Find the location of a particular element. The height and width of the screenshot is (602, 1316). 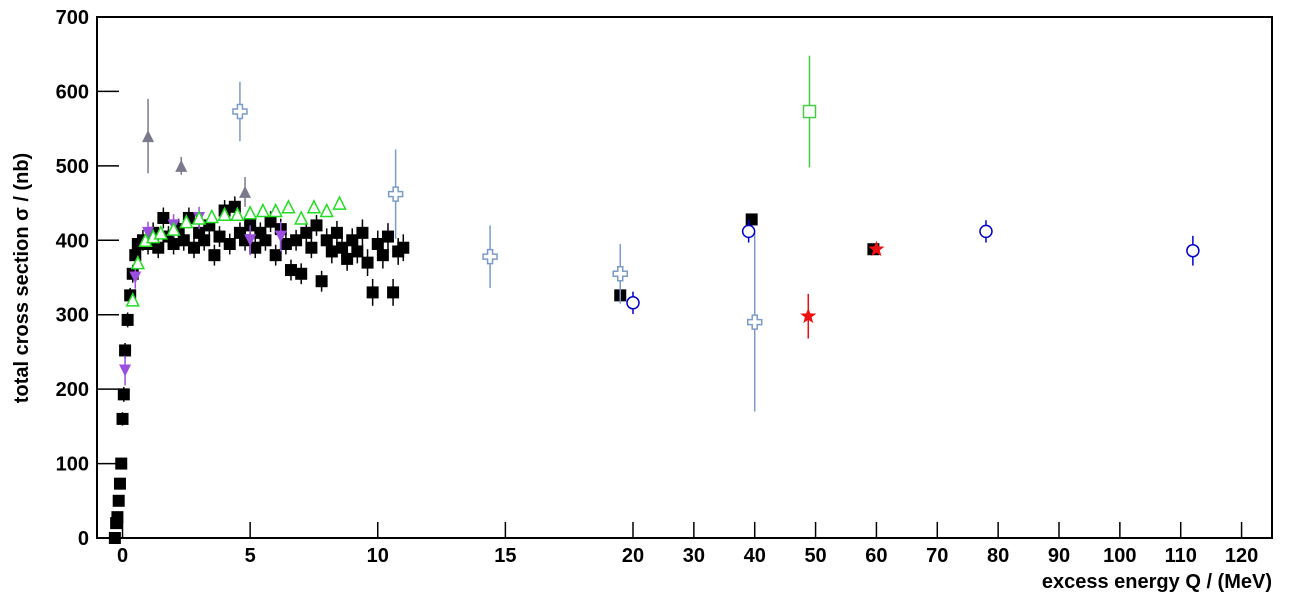

x-tick-label: 90 is located at coordinates (1059, 556).